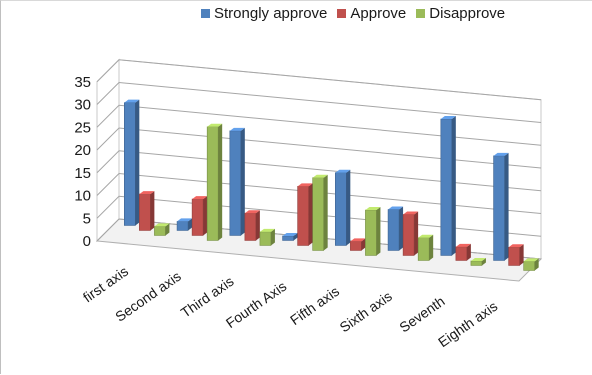  I want to click on y-tick-label: 10, so click(82, 196).